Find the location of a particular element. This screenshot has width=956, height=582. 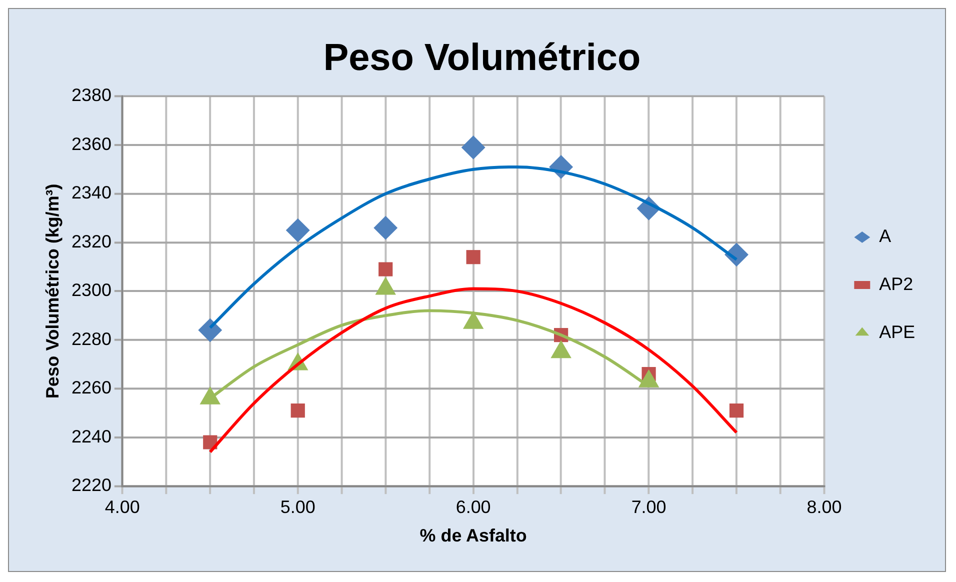

y-tick-label: 2280 is located at coordinates (91, 338).